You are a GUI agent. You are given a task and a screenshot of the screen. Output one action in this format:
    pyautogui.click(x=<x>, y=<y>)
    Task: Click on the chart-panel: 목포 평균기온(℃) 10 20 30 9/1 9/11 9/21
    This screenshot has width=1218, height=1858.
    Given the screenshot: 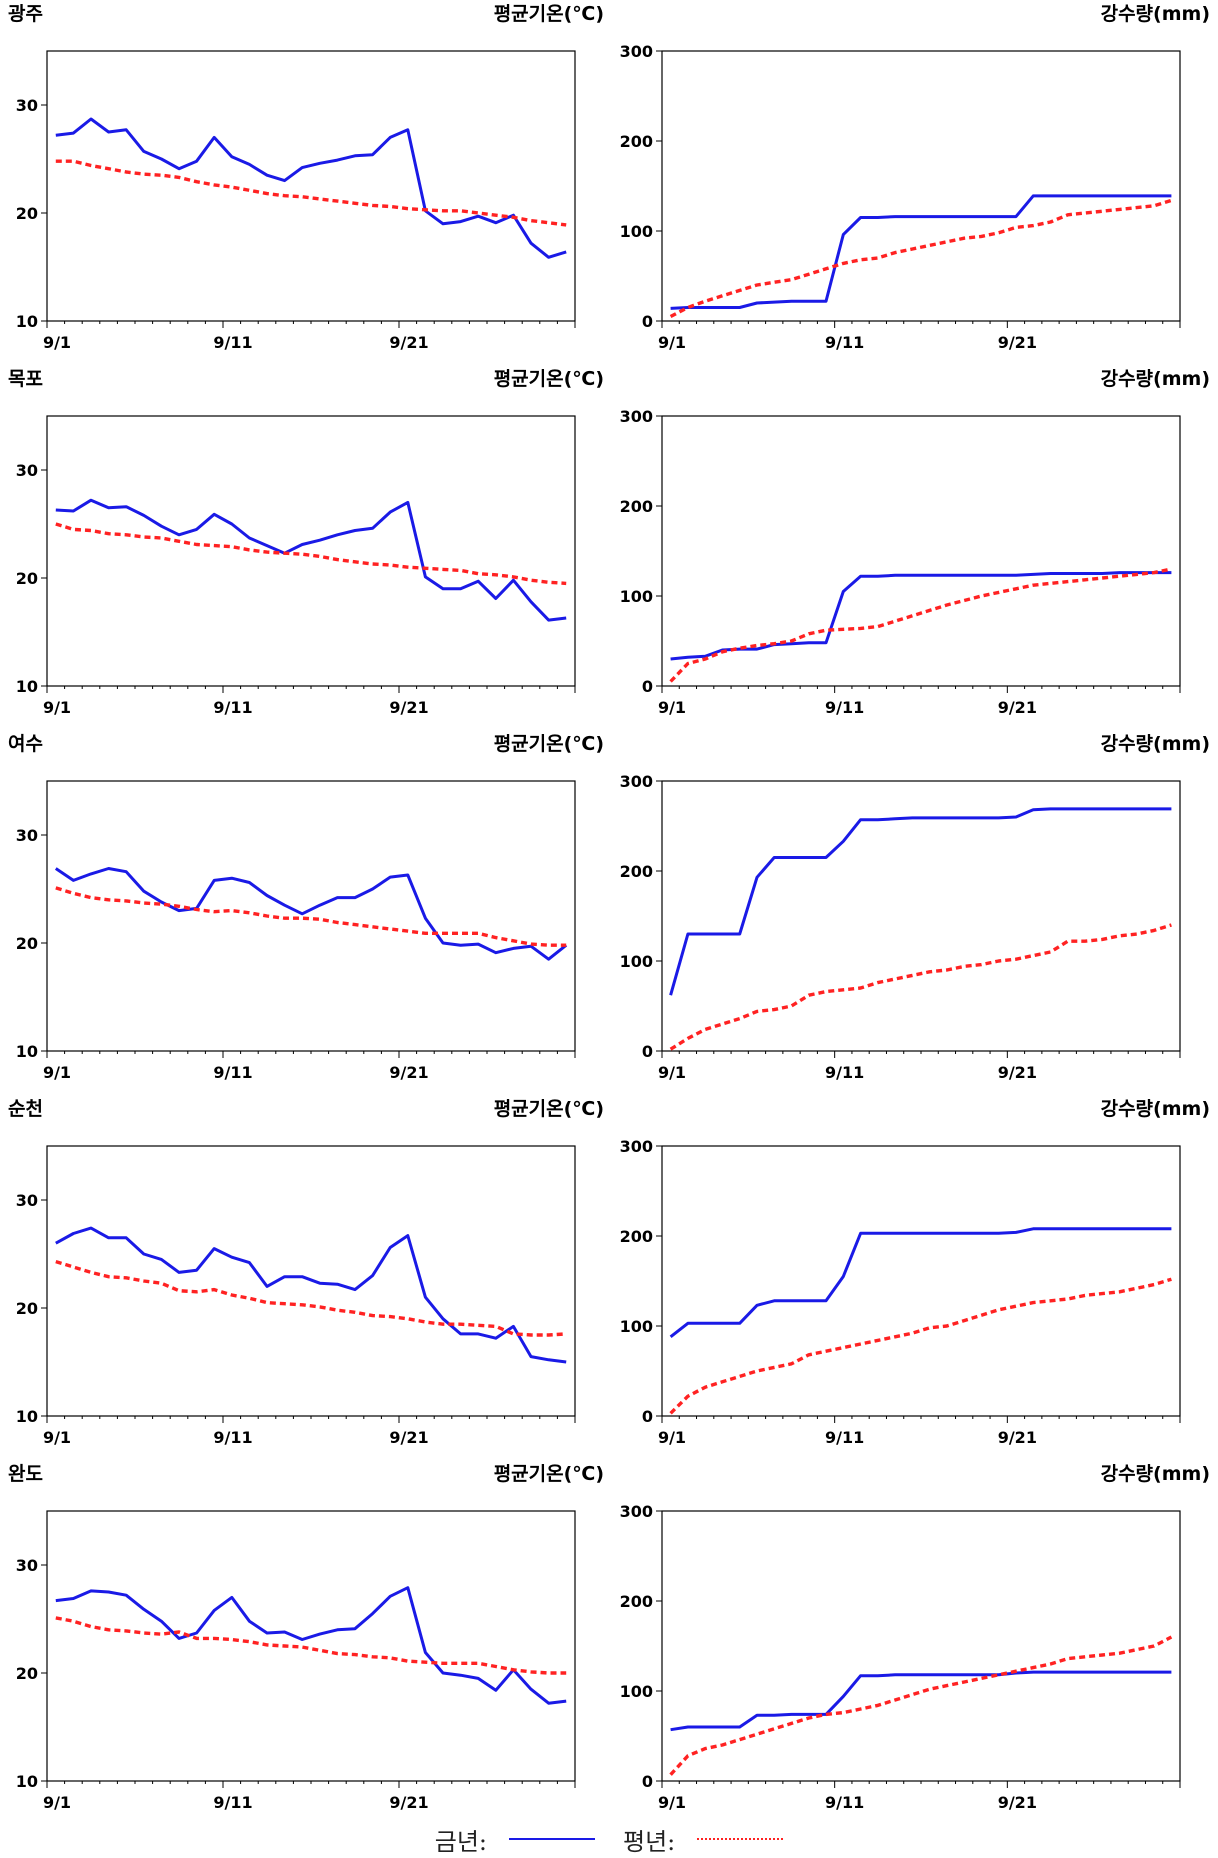 What is the action you would take?
    pyautogui.click(x=306, y=542)
    